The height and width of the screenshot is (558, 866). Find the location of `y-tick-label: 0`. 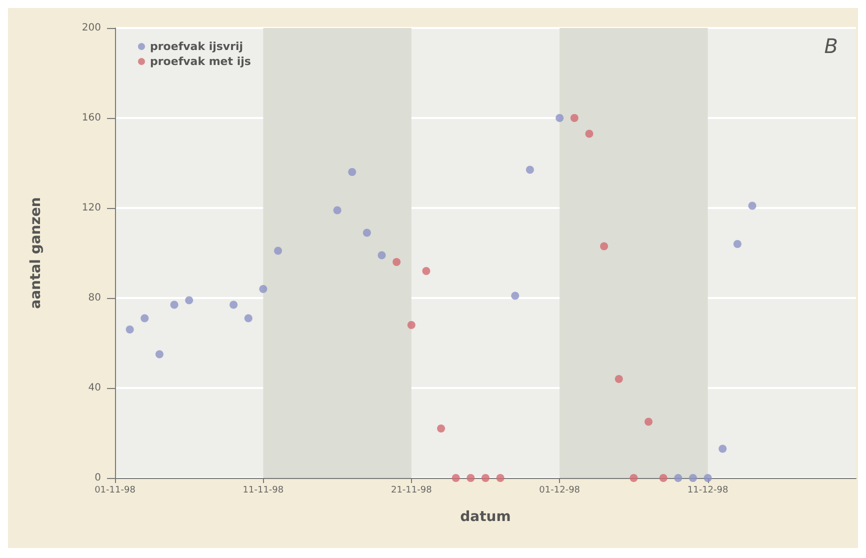

y-tick-label: 0 is located at coordinates (97, 478).